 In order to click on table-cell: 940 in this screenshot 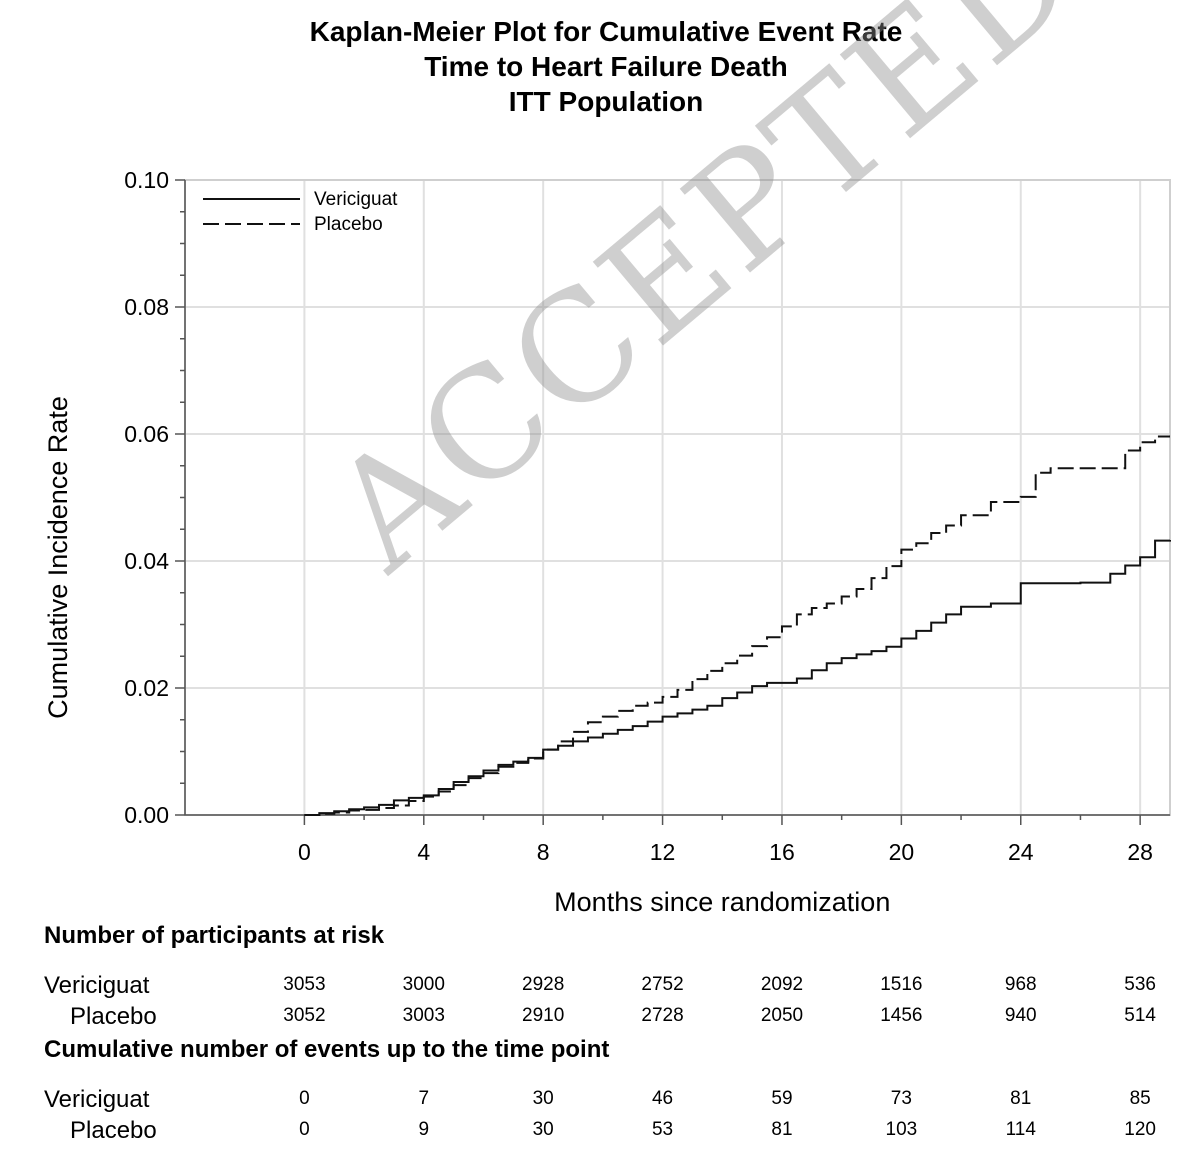, I will do `click(1020, 1015)`.